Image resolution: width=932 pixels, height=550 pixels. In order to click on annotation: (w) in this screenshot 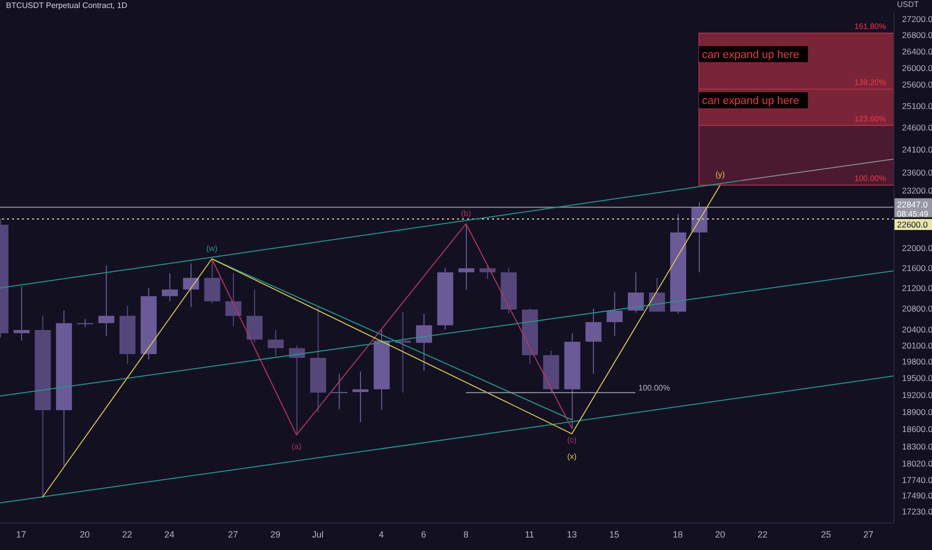, I will do `click(212, 248)`.